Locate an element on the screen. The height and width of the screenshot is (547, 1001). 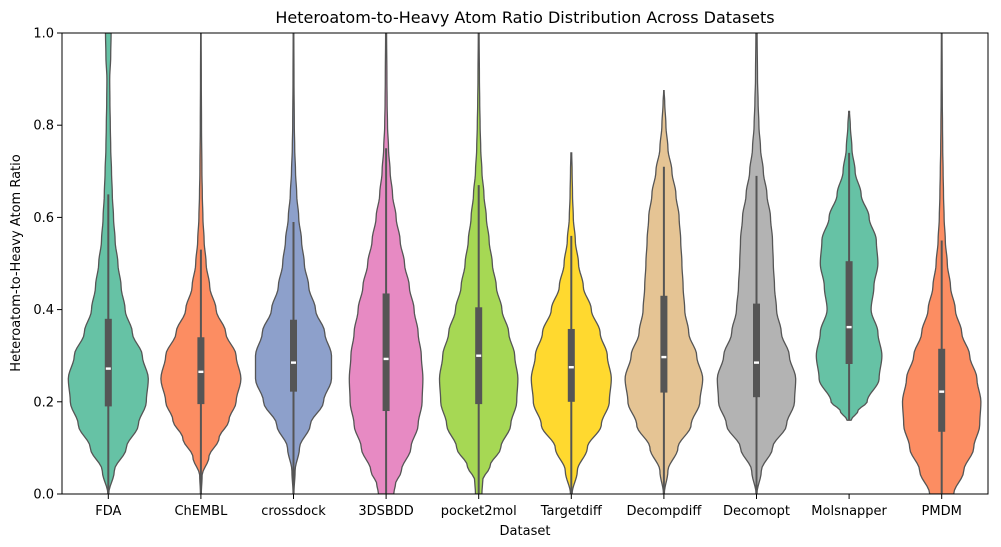
x-tick-label: PMDM is located at coordinates (942, 511).